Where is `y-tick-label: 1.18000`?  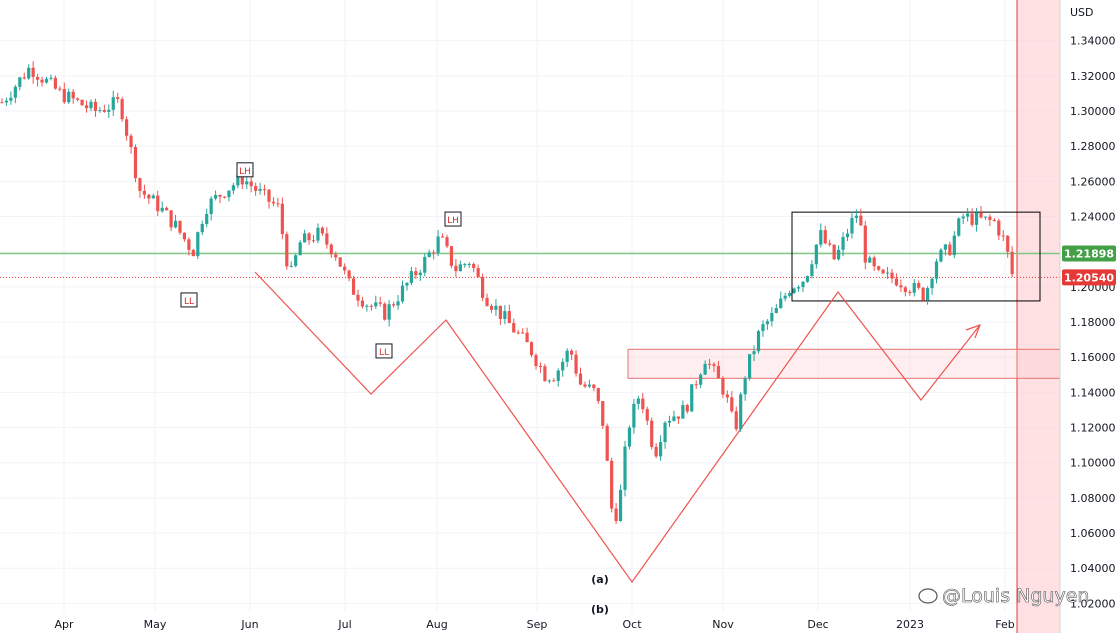 y-tick-label: 1.18000 is located at coordinates (1093, 322).